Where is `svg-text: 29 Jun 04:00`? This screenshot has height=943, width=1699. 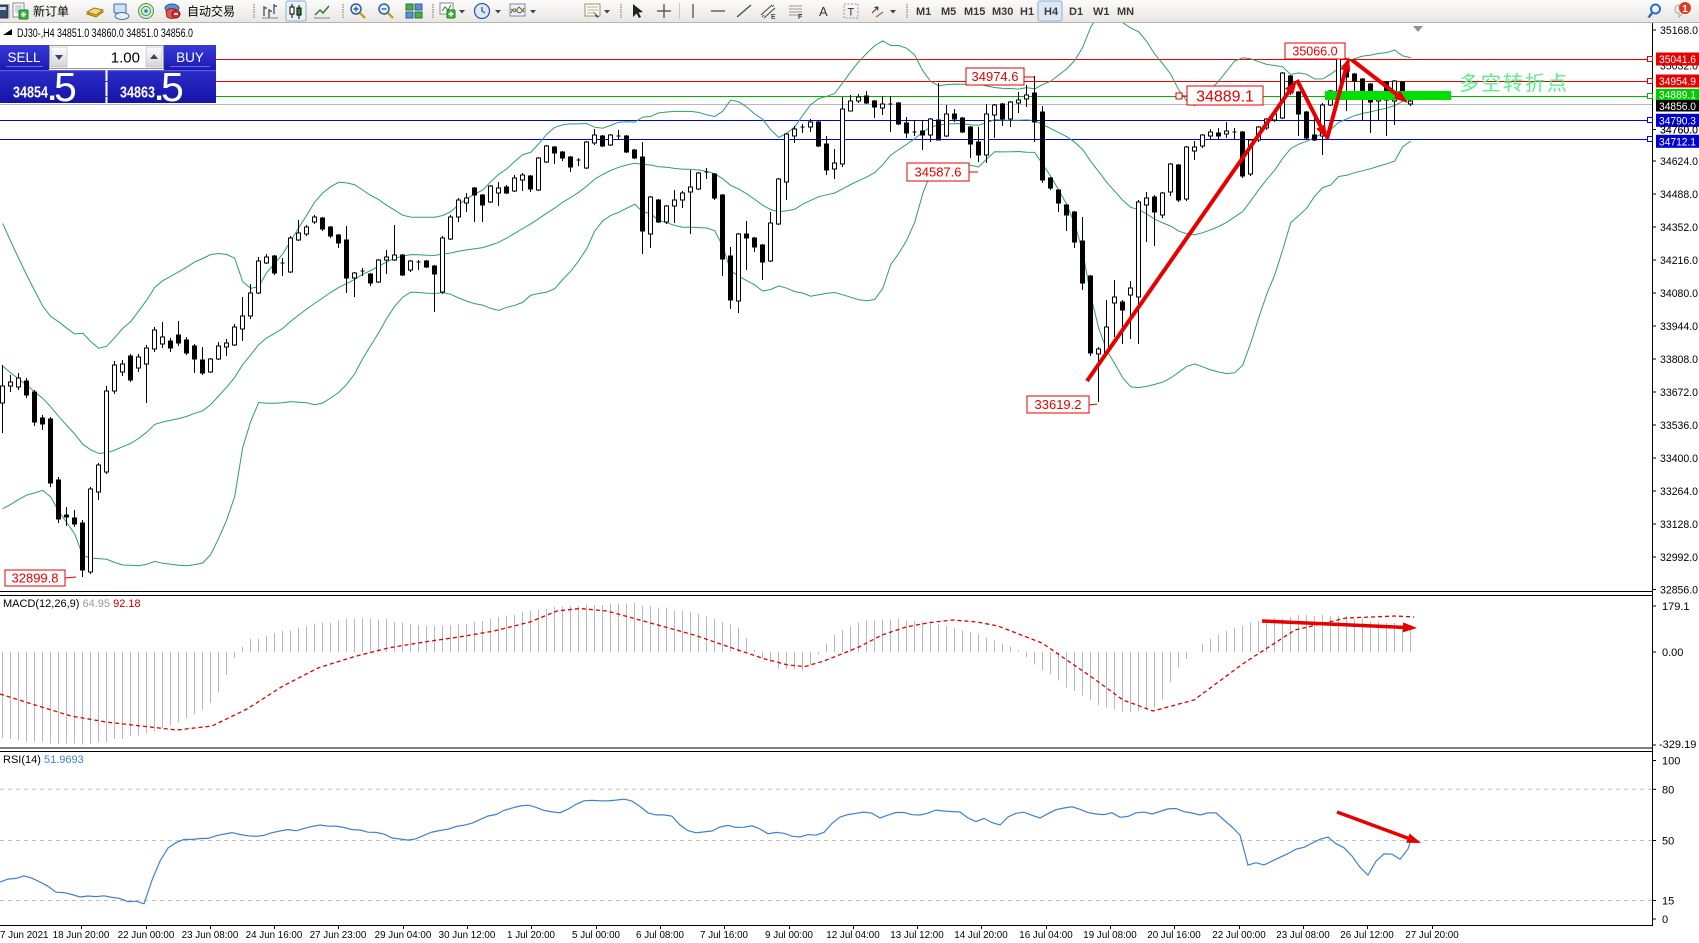
svg-text: 29 Jun 04:00 is located at coordinates (403, 935).